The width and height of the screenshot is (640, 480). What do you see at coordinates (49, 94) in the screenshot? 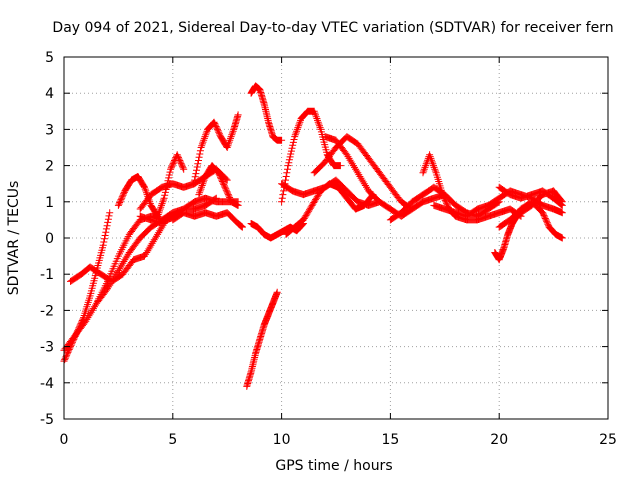
I see `y-tick-label: 4` at bounding box center [49, 94].